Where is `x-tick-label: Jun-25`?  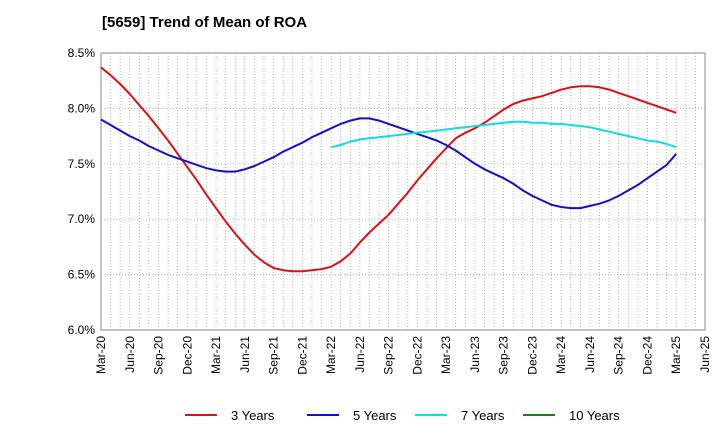 x-tick-label: Jun-25 is located at coordinates (705, 354).